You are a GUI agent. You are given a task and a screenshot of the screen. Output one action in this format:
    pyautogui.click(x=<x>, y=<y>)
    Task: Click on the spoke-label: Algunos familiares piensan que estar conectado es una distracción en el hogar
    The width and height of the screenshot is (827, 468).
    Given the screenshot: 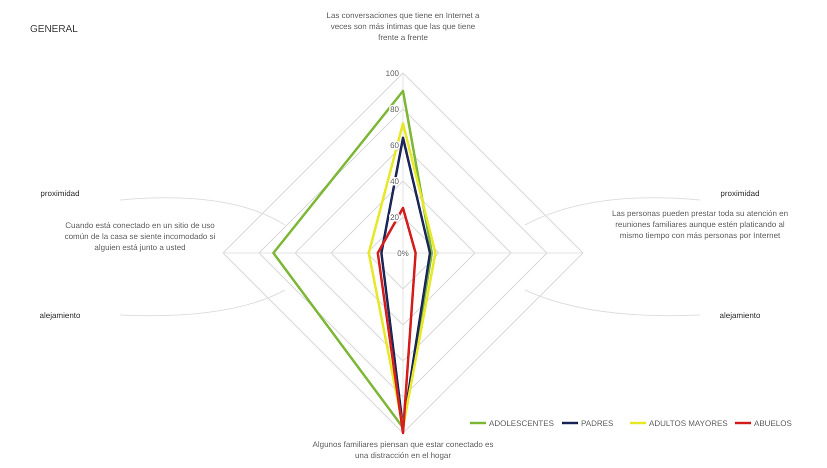 What is the action you would take?
    pyautogui.click(x=403, y=450)
    